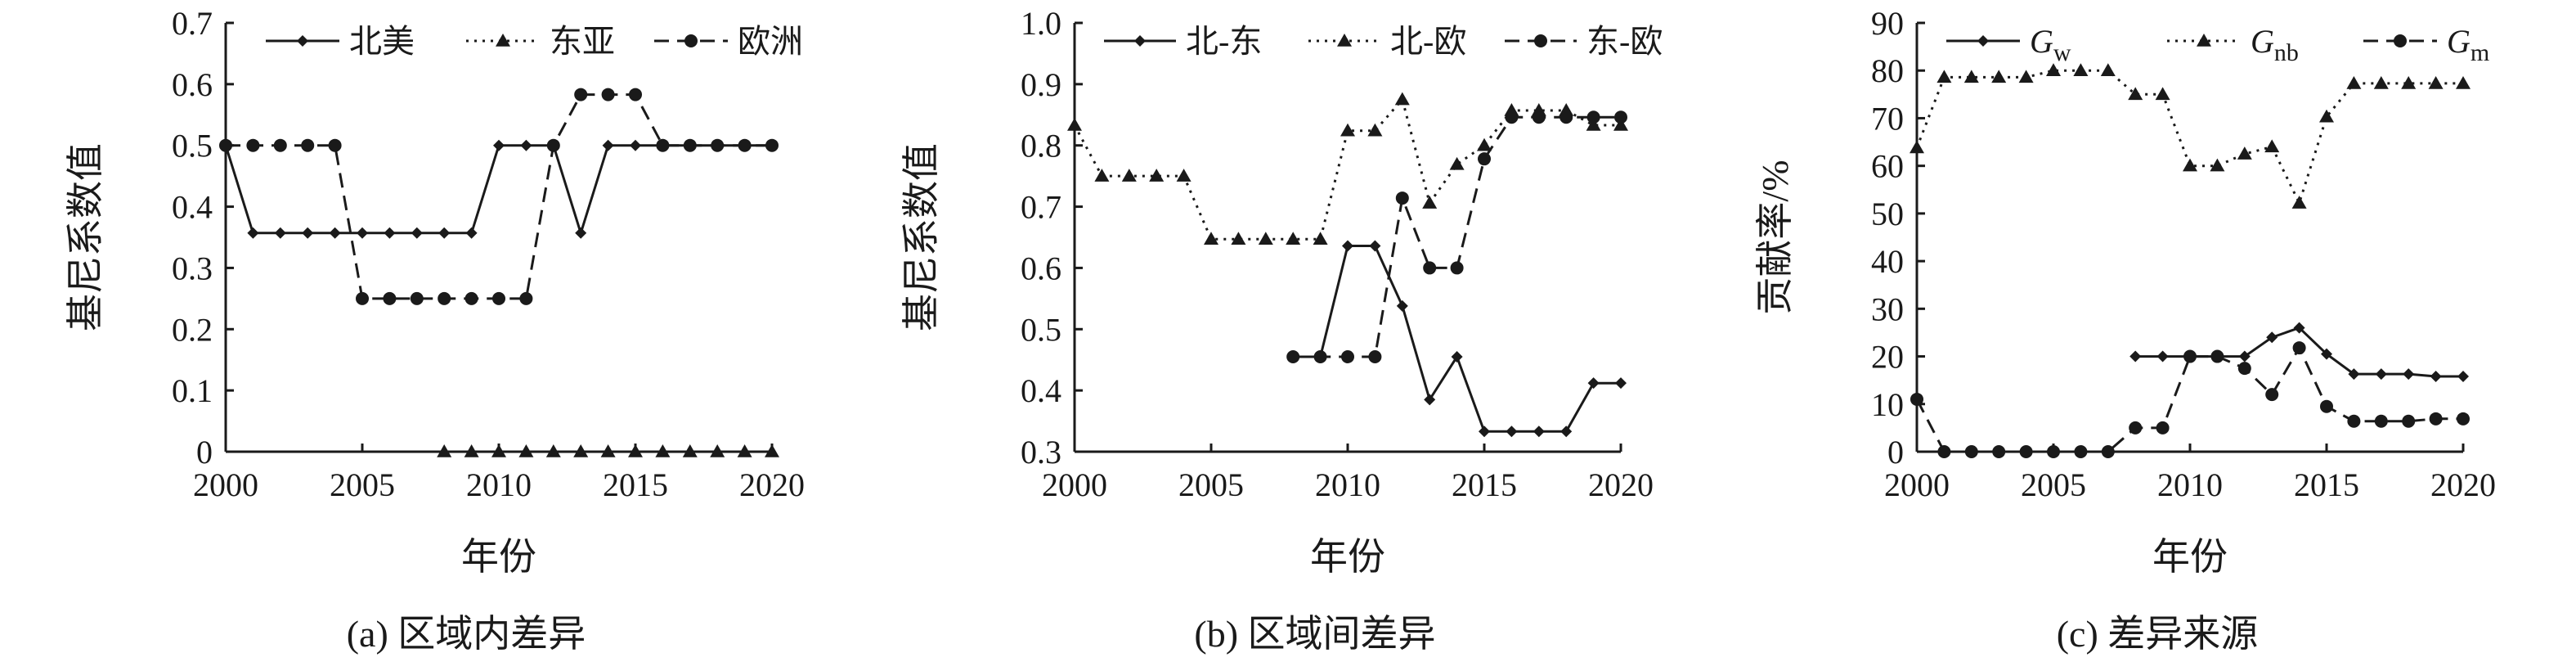 Image resolution: width=2576 pixels, height=671 pixels. Describe the element at coordinates (1224, 41) in the screenshot. I see `legend-label: 北-东` at that location.